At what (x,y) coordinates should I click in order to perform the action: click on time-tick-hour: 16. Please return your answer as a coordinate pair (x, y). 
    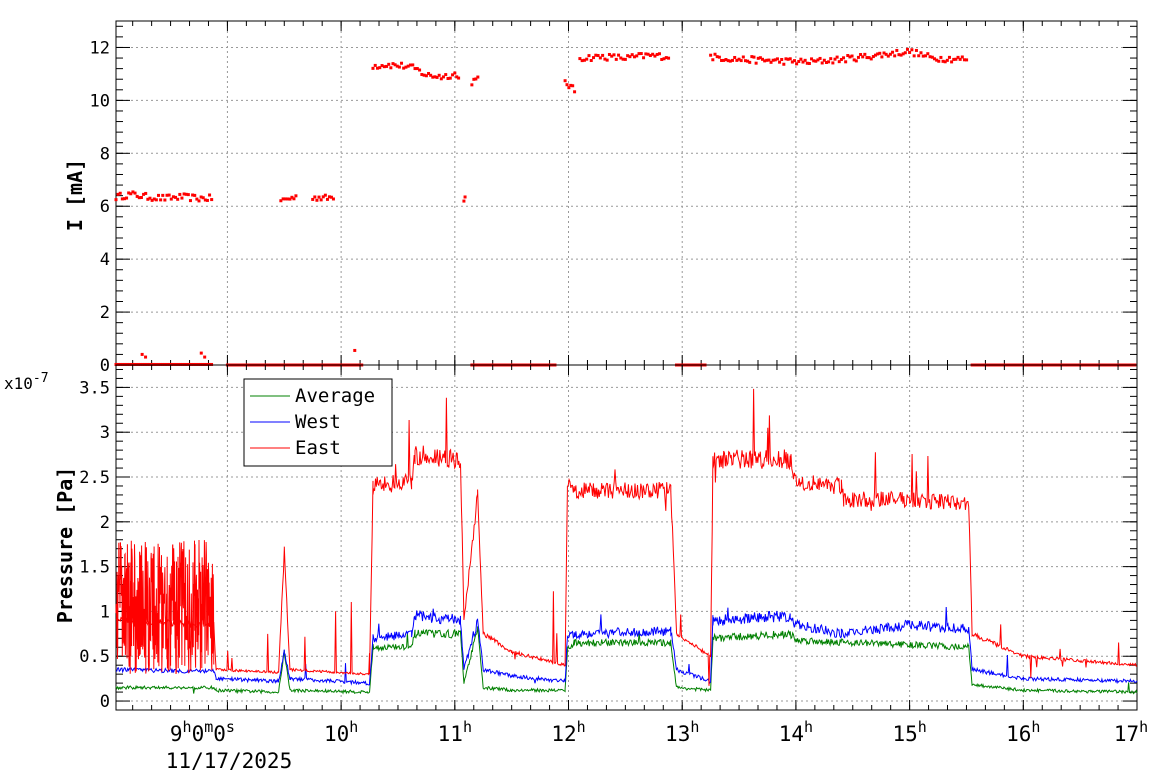
    Looking at the image, I should click on (1018, 734).